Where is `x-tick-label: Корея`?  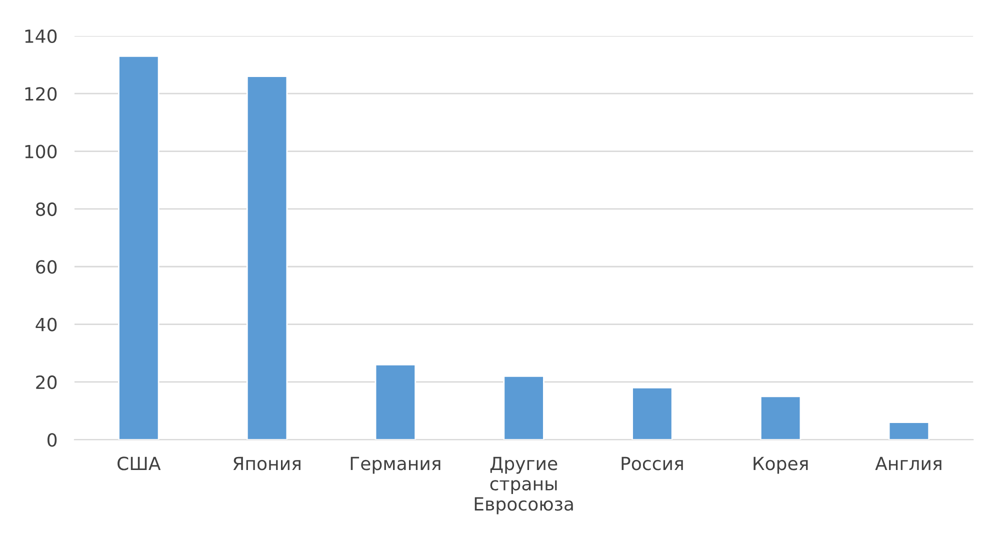 x-tick-label: Корея is located at coordinates (781, 465).